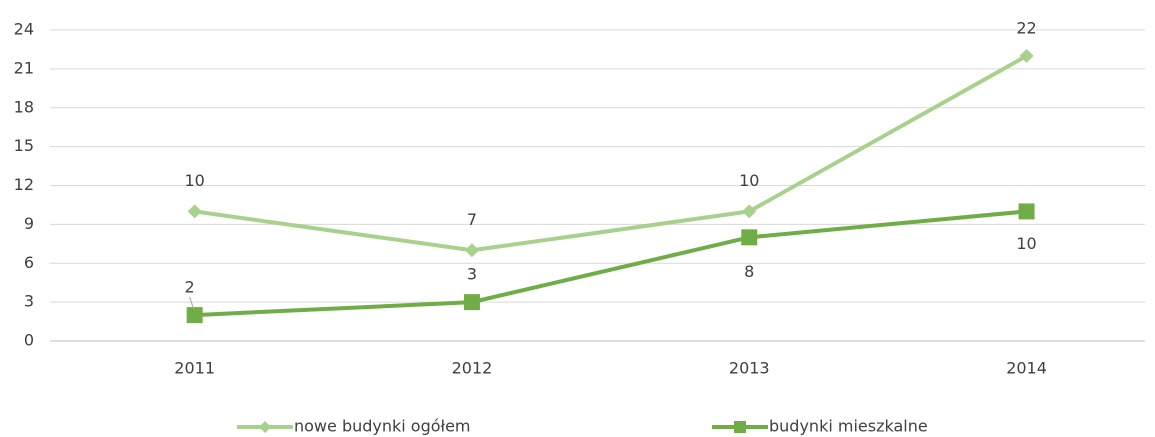 The image size is (1155, 437). I want to click on data-label: 8, so click(749, 271).